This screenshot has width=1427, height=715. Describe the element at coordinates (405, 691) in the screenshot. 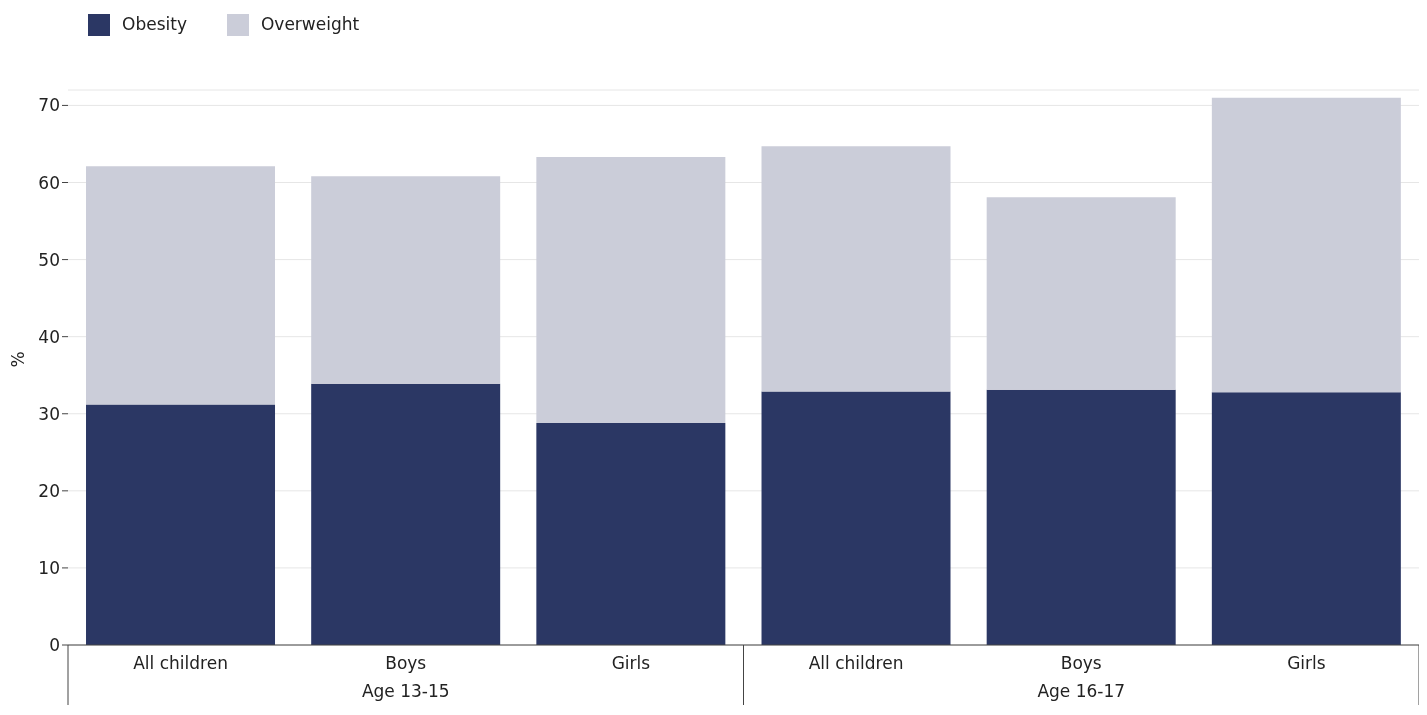

I see `text: Age 13-15` at that location.